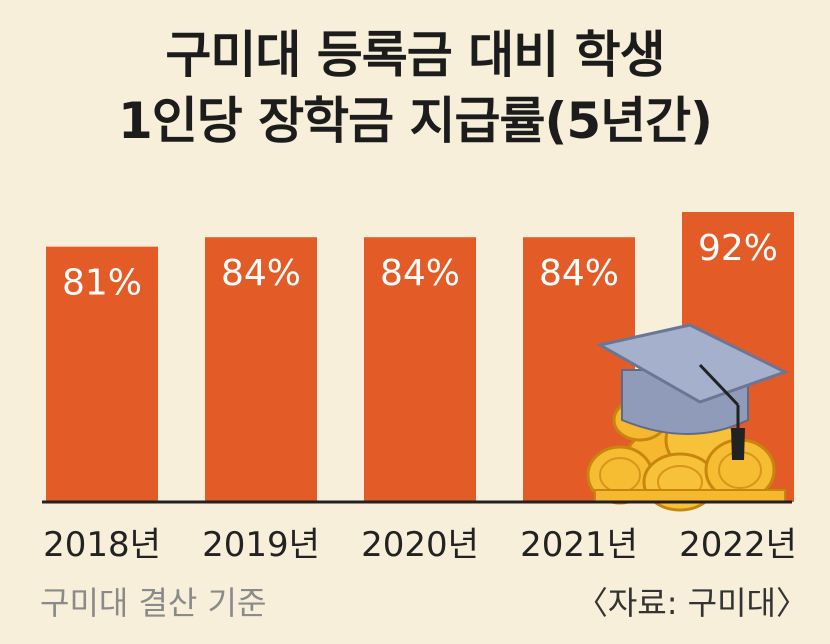 This screenshot has width=830, height=644. Describe the element at coordinates (261, 369) in the screenshot. I see `bar-2019년` at that location.